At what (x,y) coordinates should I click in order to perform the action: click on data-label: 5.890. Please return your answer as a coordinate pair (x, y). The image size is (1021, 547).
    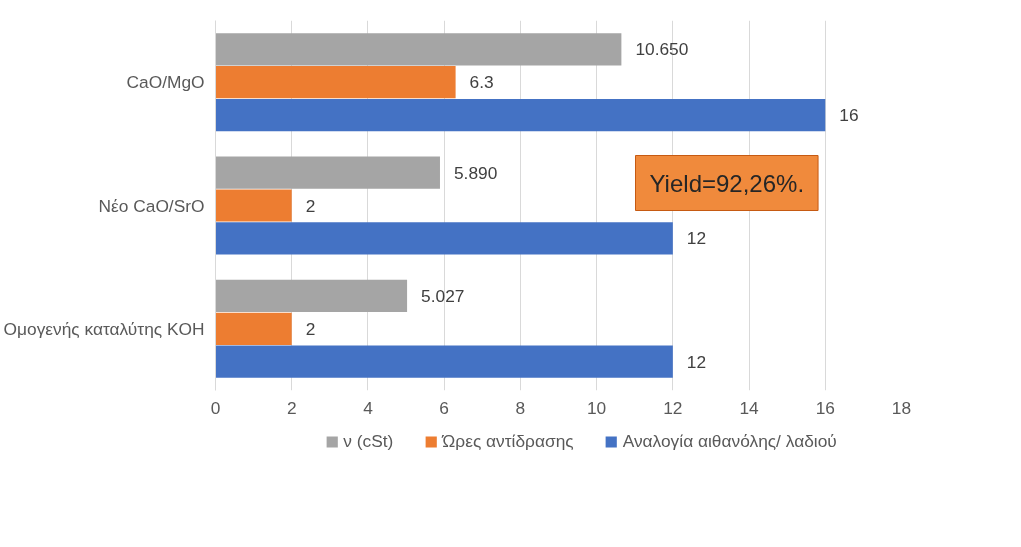
    Looking at the image, I should click on (475, 172).